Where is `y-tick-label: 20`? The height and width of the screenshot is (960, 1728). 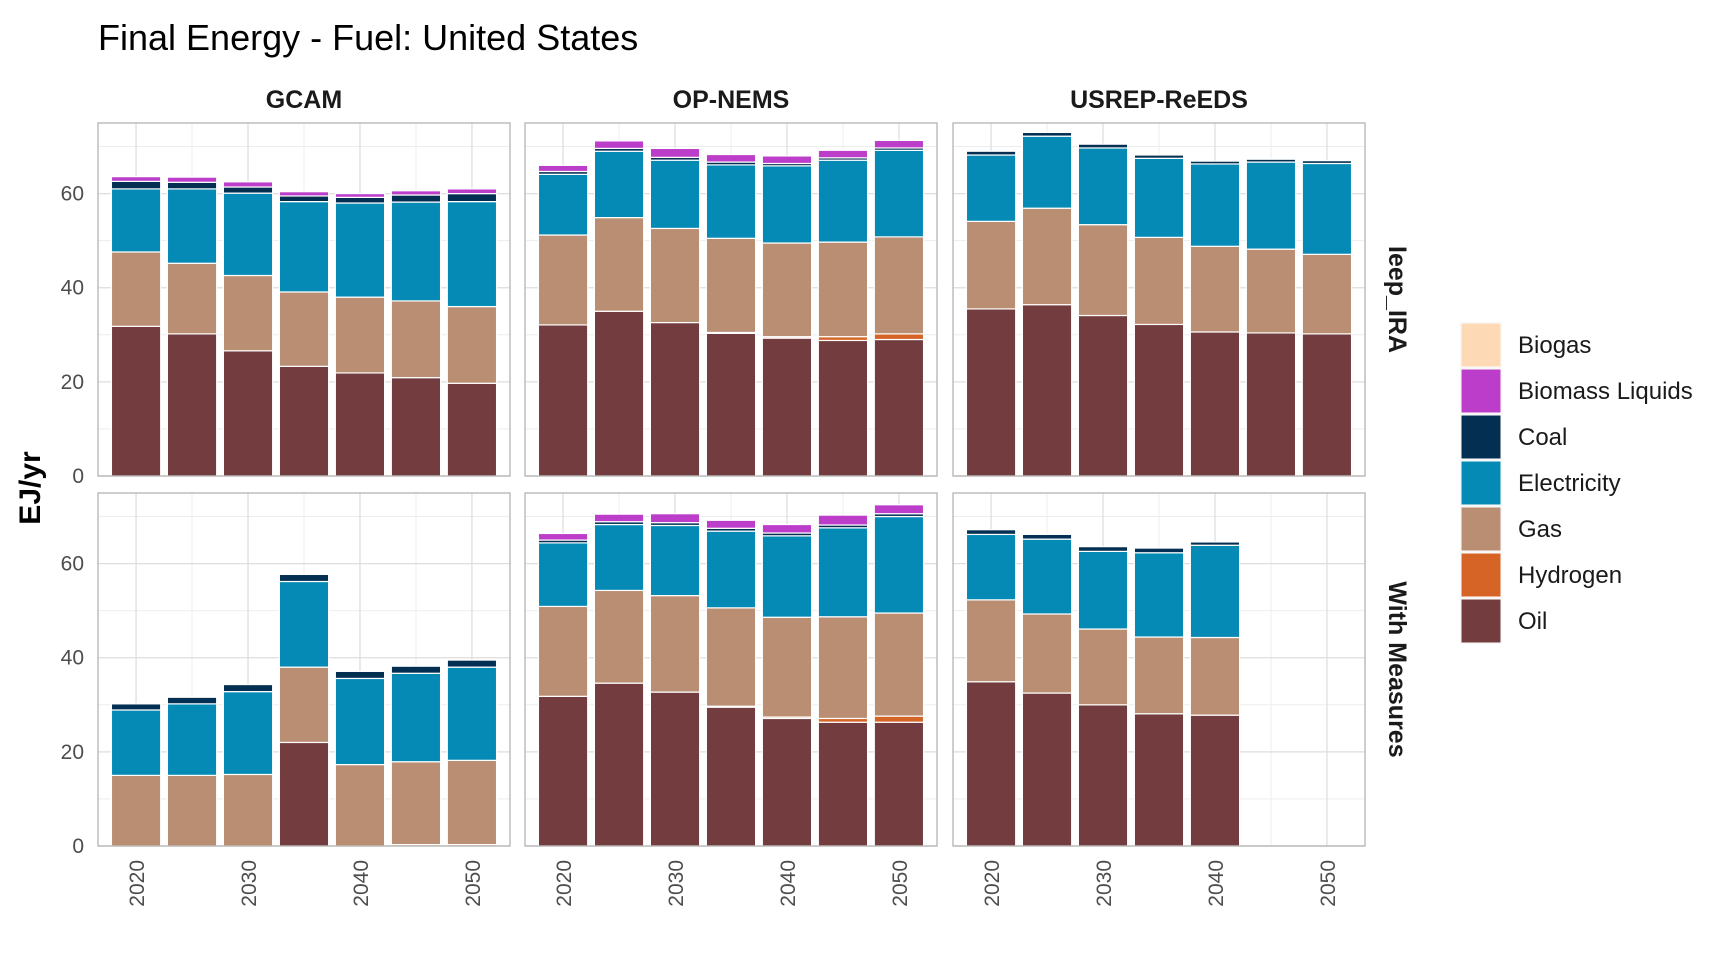 y-tick-label: 20 is located at coordinates (72, 382).